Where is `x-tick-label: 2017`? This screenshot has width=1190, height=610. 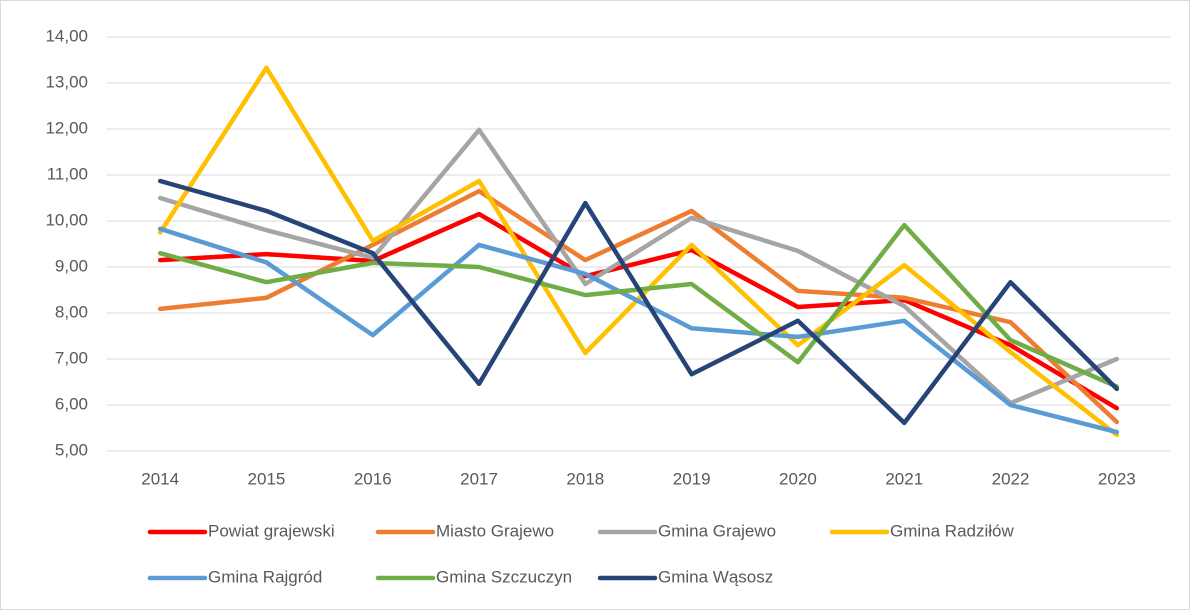
x-tick-label: 2017 is located at coordinates (479, 478).